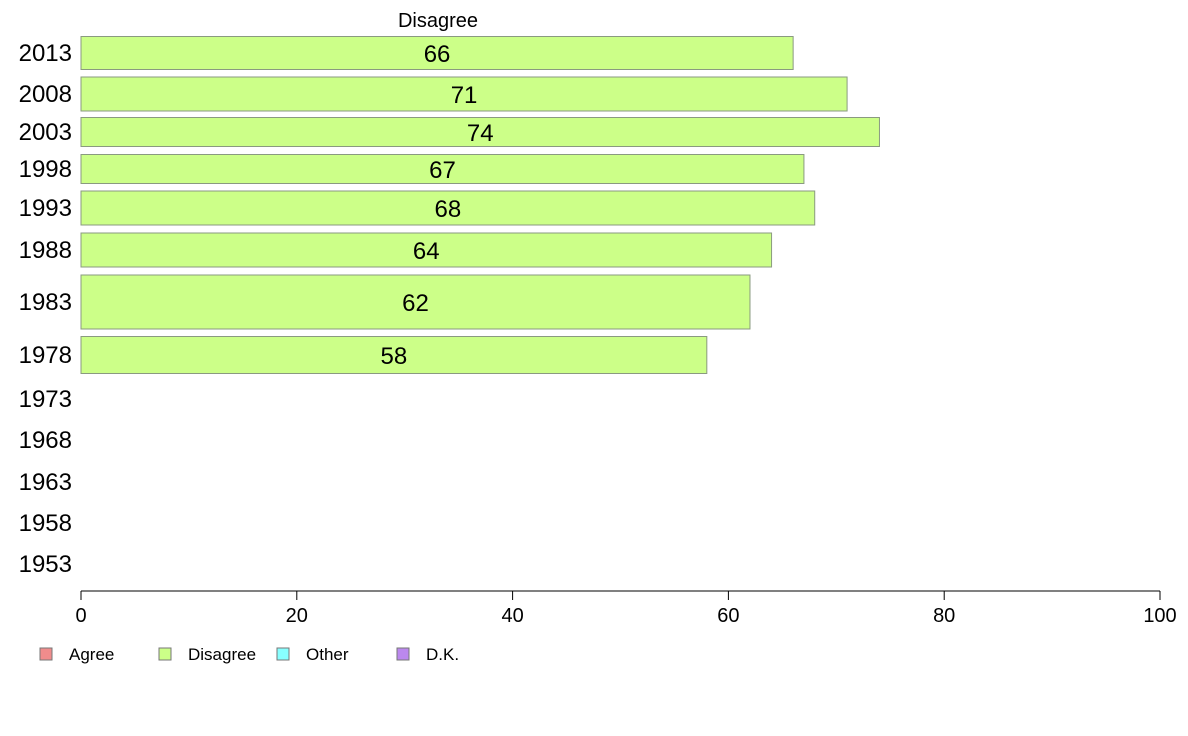 This screenshot has width=1188, height=736. I want to click on data-label: 67, so click(442, 170).